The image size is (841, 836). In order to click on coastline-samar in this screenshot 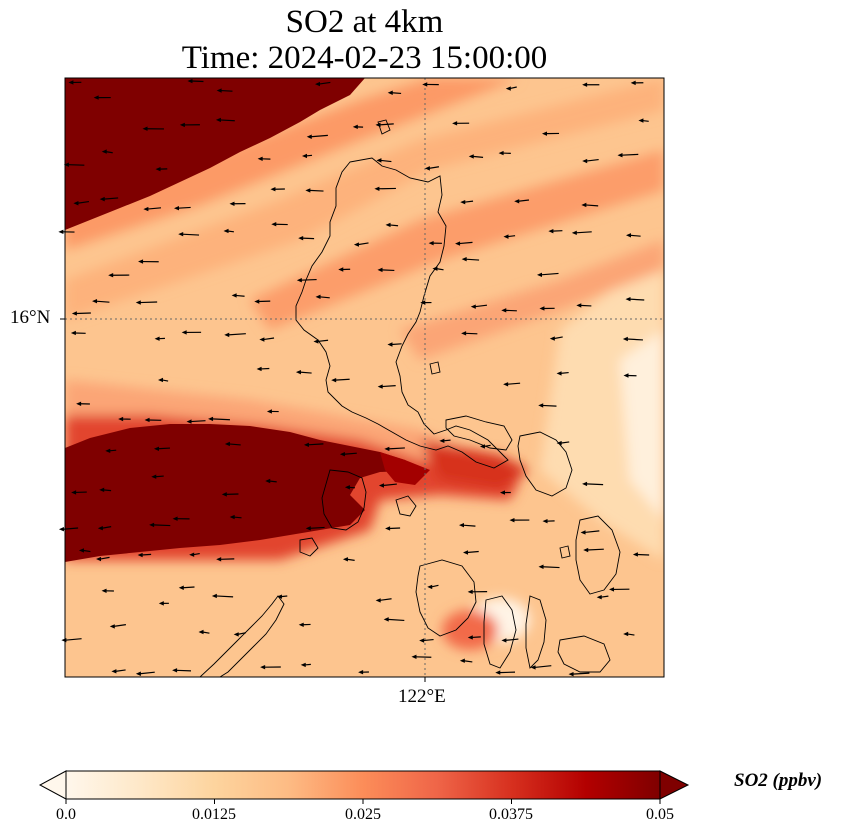, I will do `click(545, 464)`.